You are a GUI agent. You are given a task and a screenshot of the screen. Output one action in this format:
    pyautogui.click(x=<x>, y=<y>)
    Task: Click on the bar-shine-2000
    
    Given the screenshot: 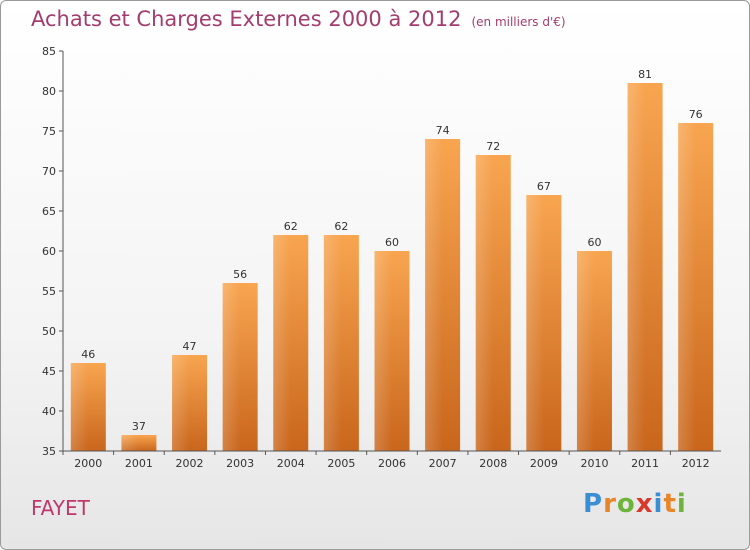 What is the action you would take?
    pyautogui.click(x=79, y=407)
    